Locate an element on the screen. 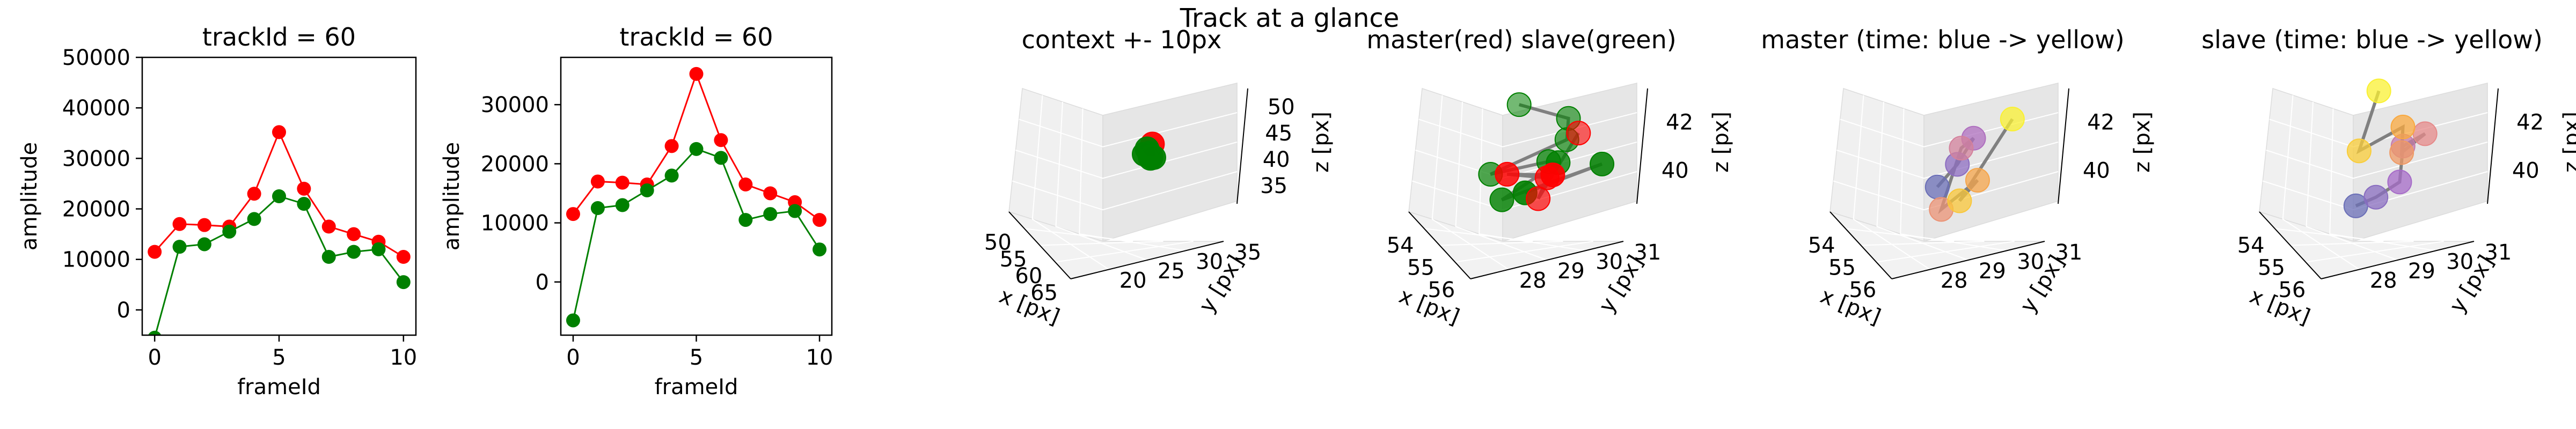  y-tick-label: 50000 is located at coordinates (96, 58).